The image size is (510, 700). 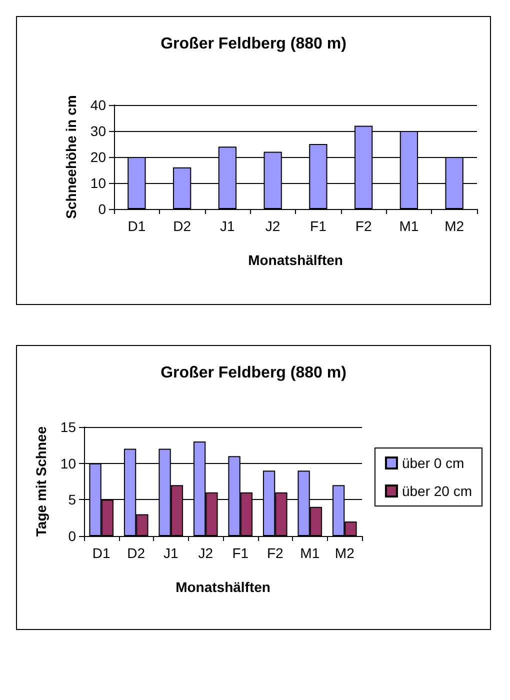 I want to click on y-tick-label: 15, so click(x=68, y=427).